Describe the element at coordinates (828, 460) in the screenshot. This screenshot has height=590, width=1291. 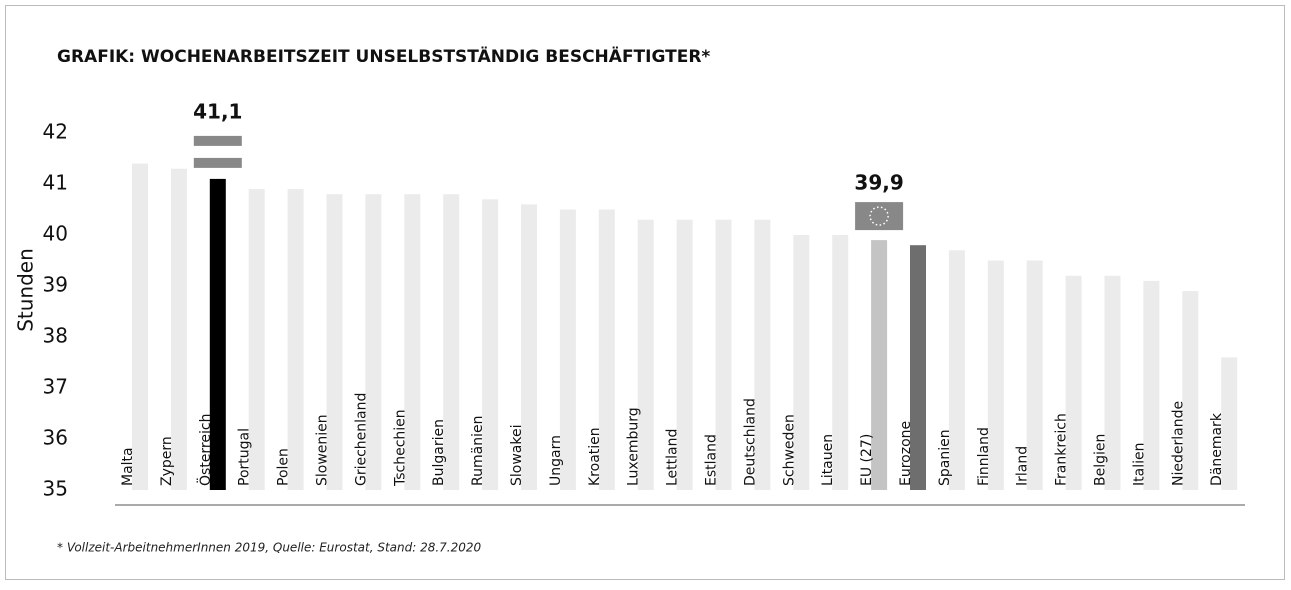
I see `x-tick-label: Litauen` at that location.